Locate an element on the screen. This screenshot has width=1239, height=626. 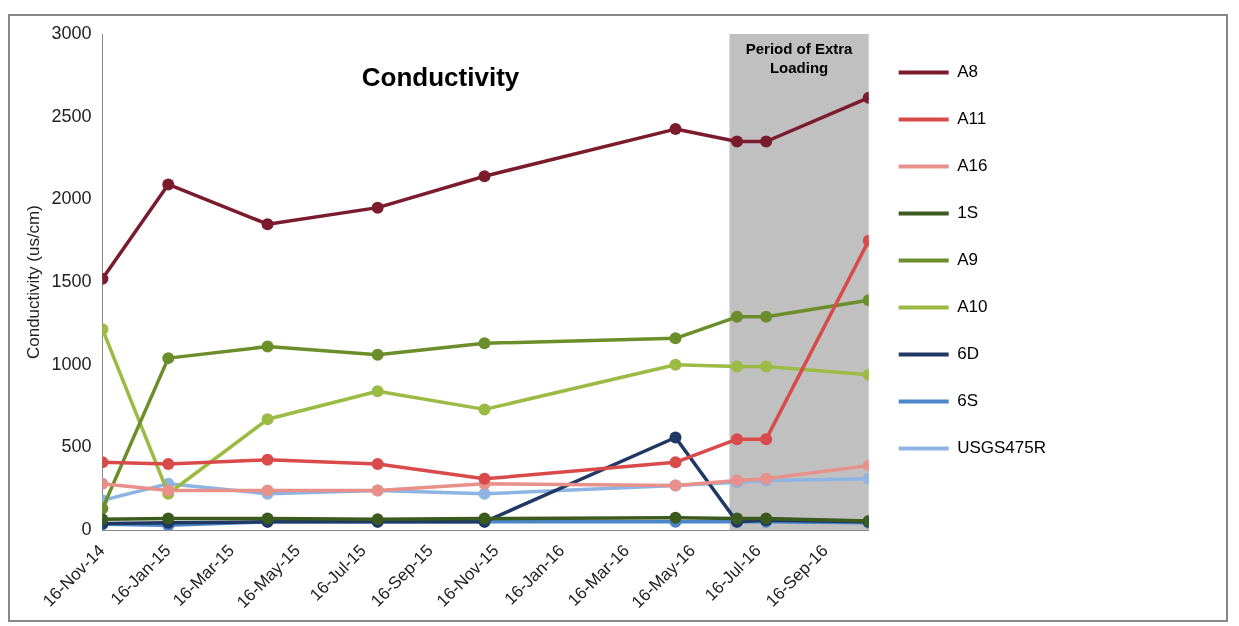
band-label: Period of Extra Loading is located at coordinates (799, 57).